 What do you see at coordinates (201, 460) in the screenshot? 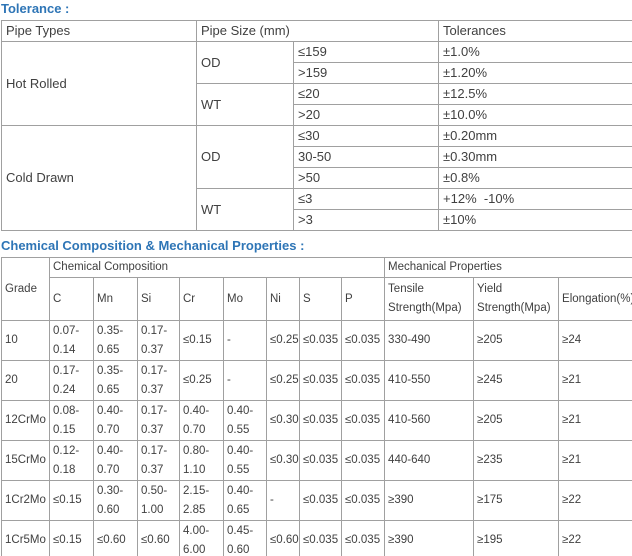
I see `cell-cr: 0.80- 1.10` at bounding box center [201, 460].